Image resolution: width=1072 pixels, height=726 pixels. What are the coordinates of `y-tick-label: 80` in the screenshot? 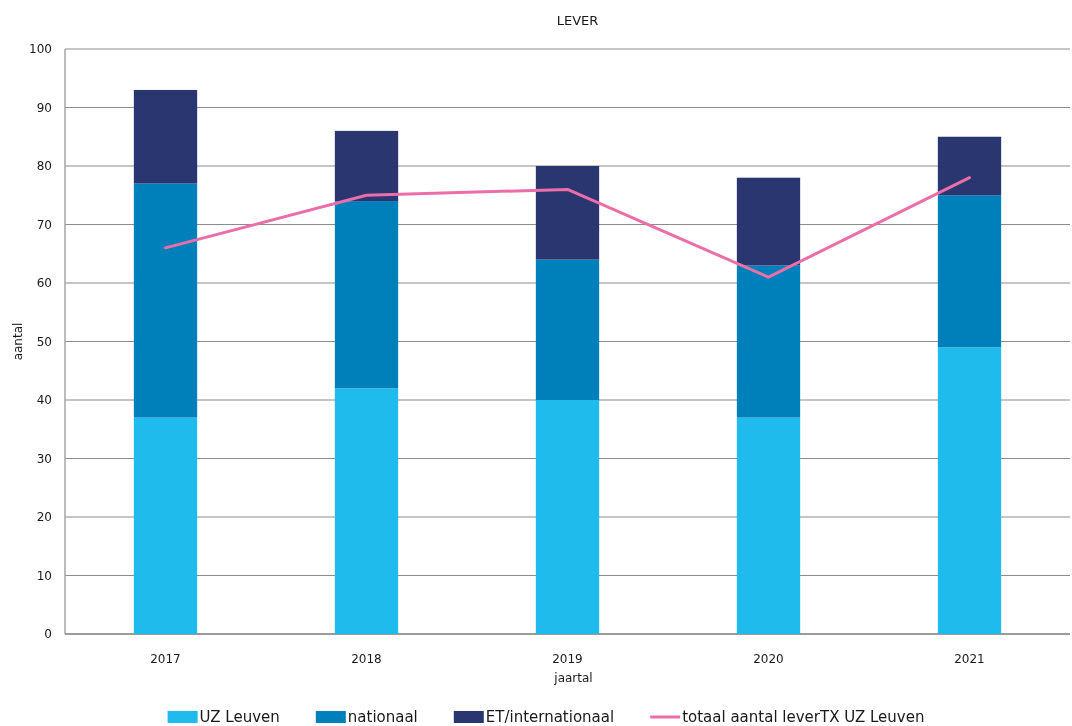 It's located at (44, 166).